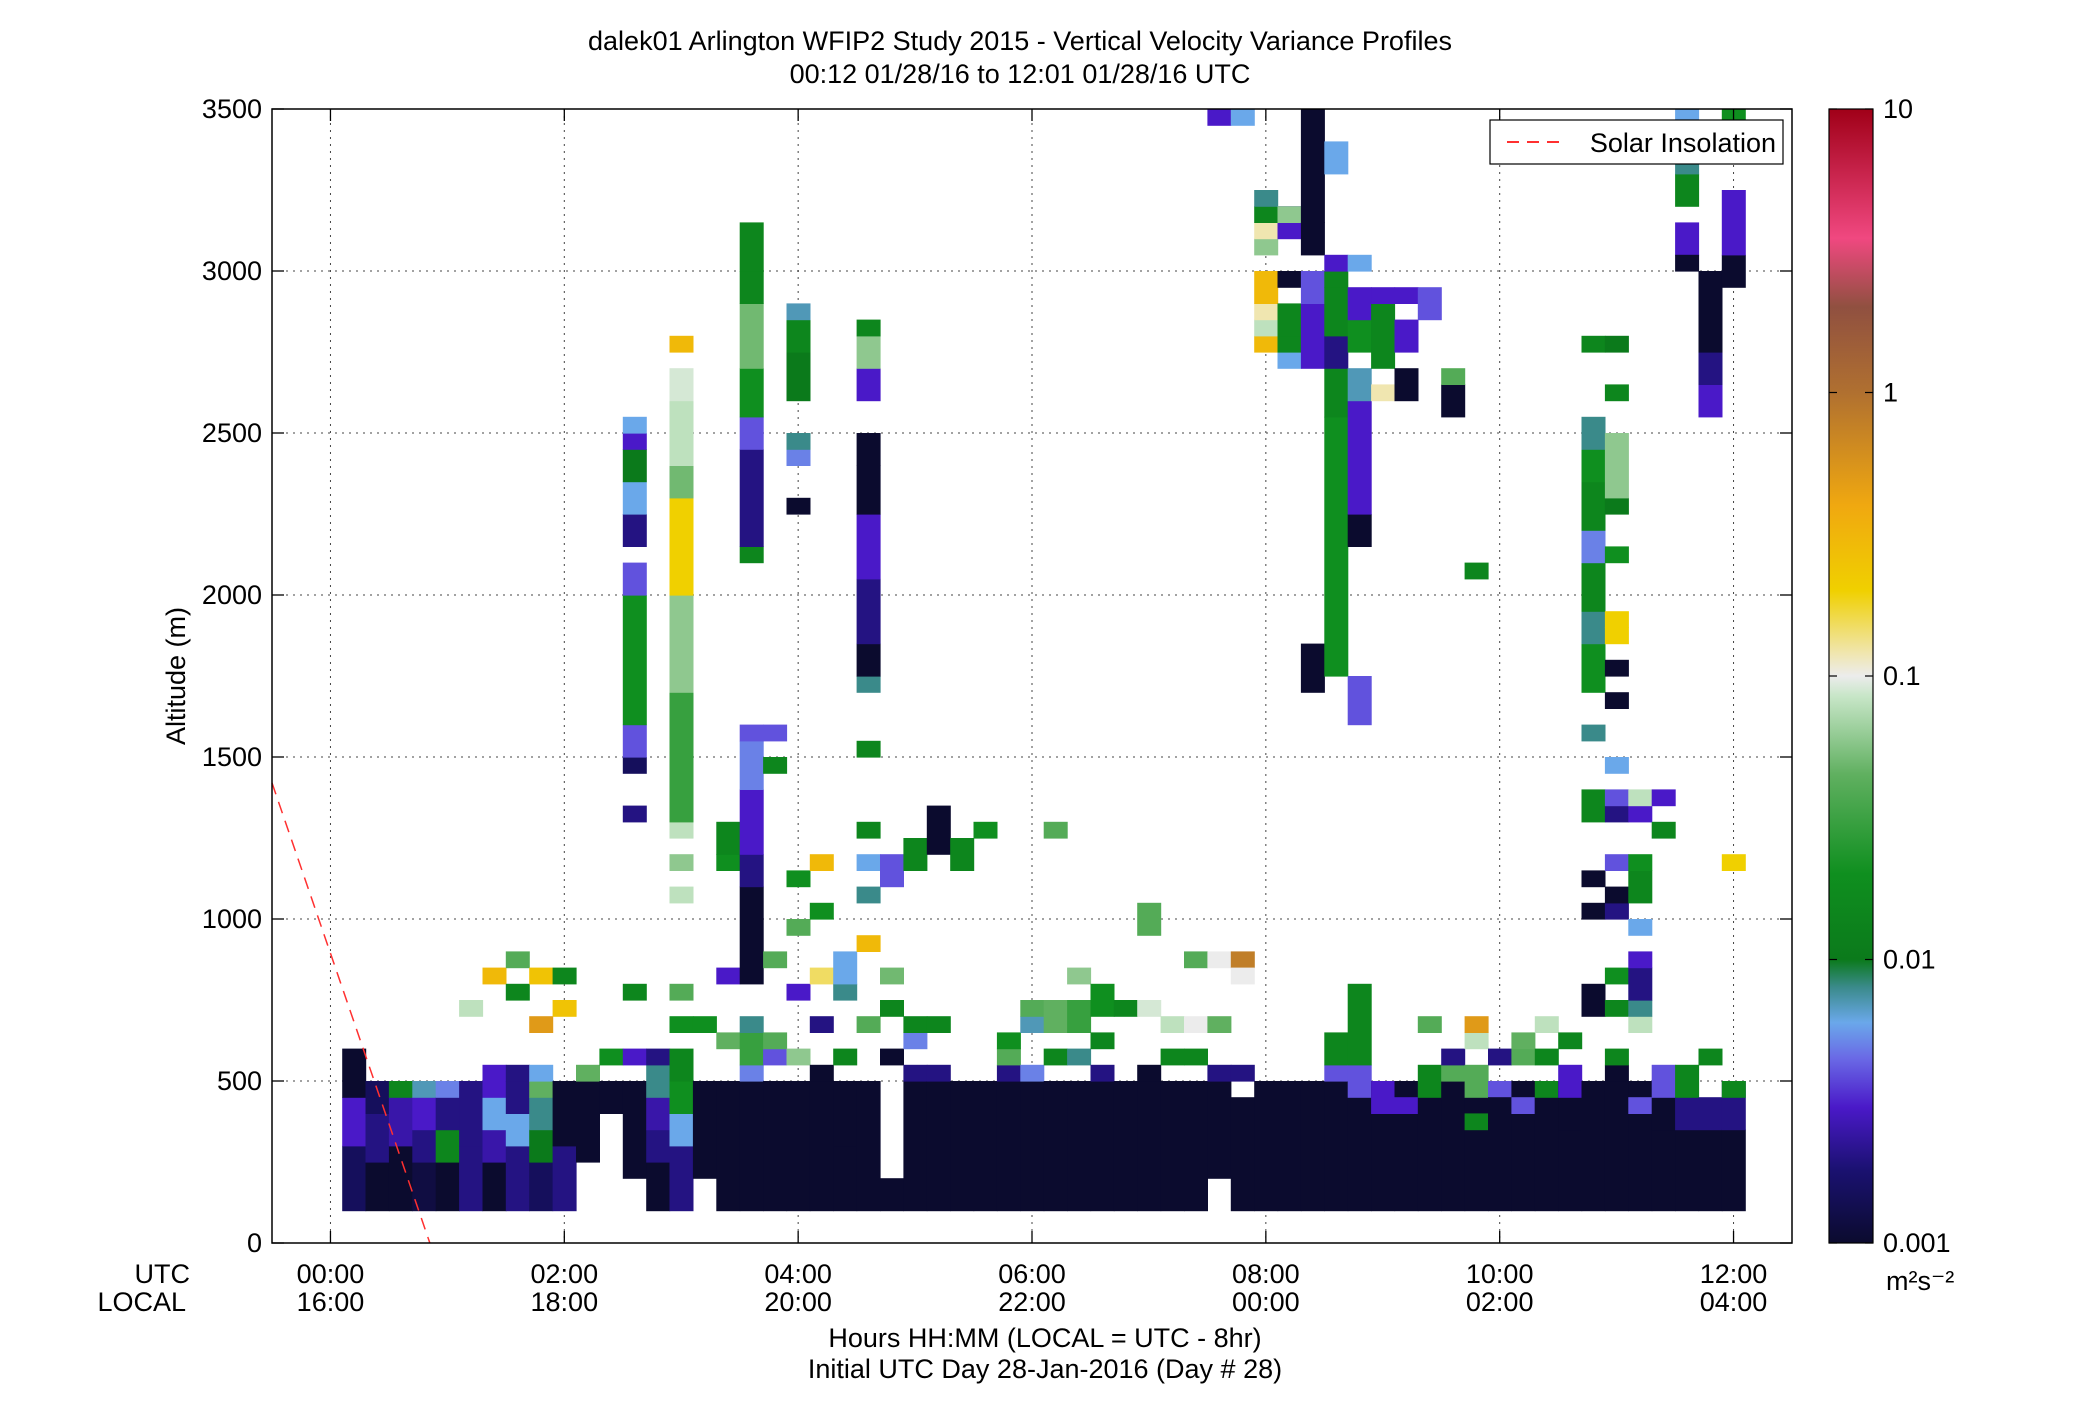 This screenshot has width=2098, height=1425. What do you see at coordinates (1032, 1302) in the screenshot?
I see `x-tick-label-local: 22:00` at bounding box center [1032, 1302].